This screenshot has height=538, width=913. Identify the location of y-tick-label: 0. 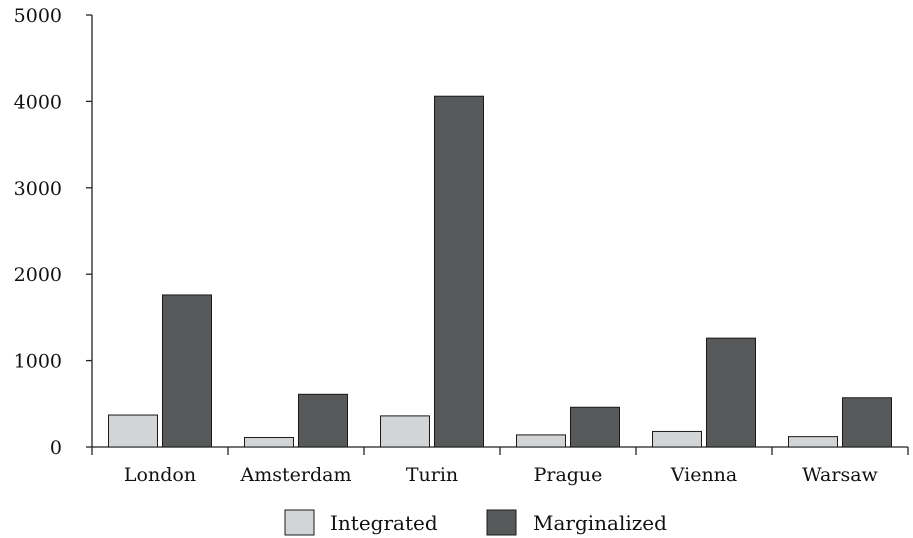
(56, 448).